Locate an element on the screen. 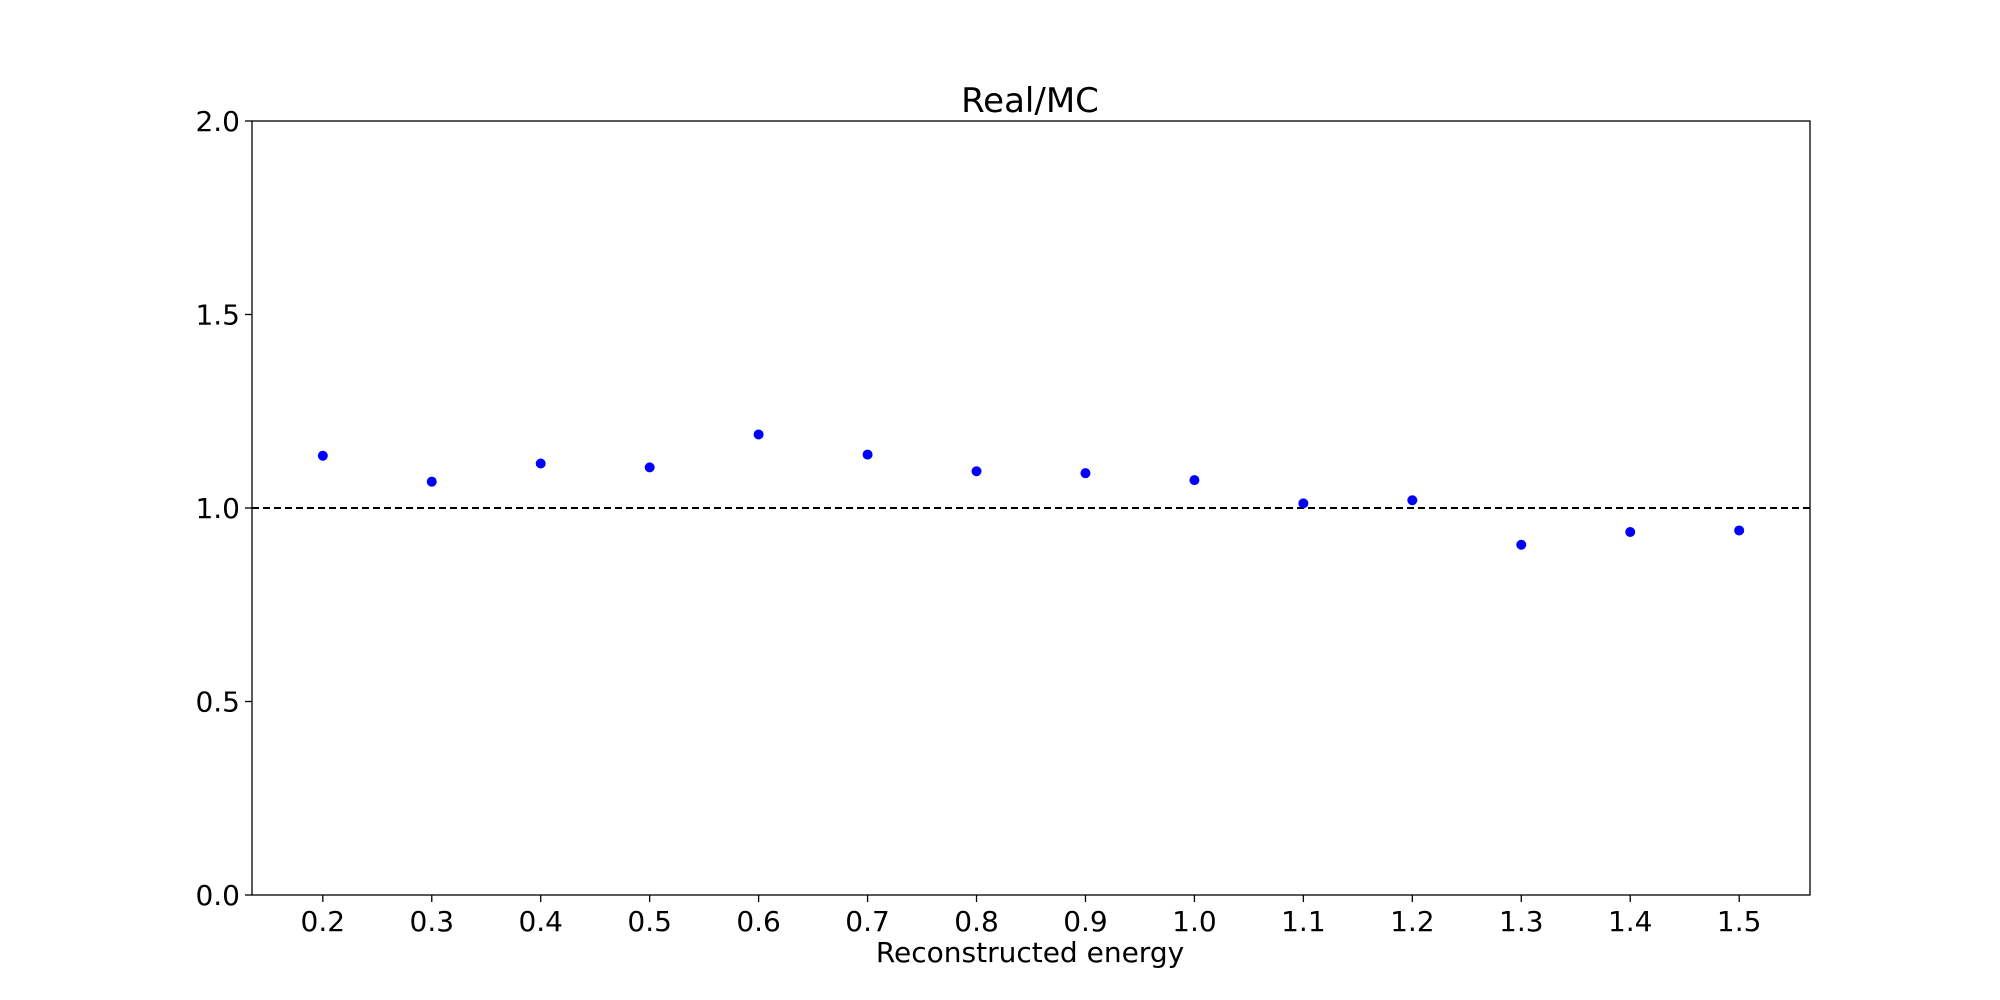 The image size is (2000, 1000). x-tick-label: 0.5 is located at coordinates (649, 921).